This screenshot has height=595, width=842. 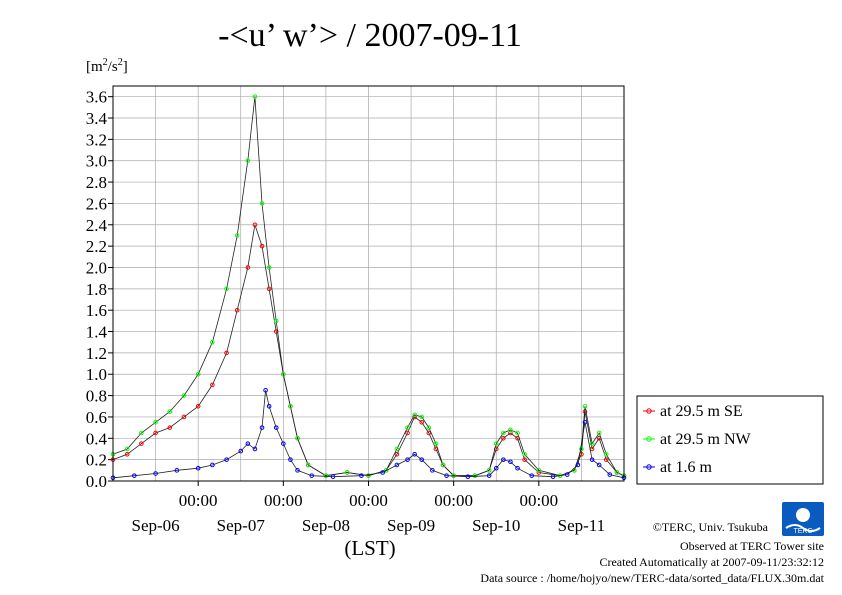 What do you see at coordinates (711, 527) in the screenshot?
I see `footer-copyright: ©TERC, Univ. Tsukuba` at bounding box center [711, 527].